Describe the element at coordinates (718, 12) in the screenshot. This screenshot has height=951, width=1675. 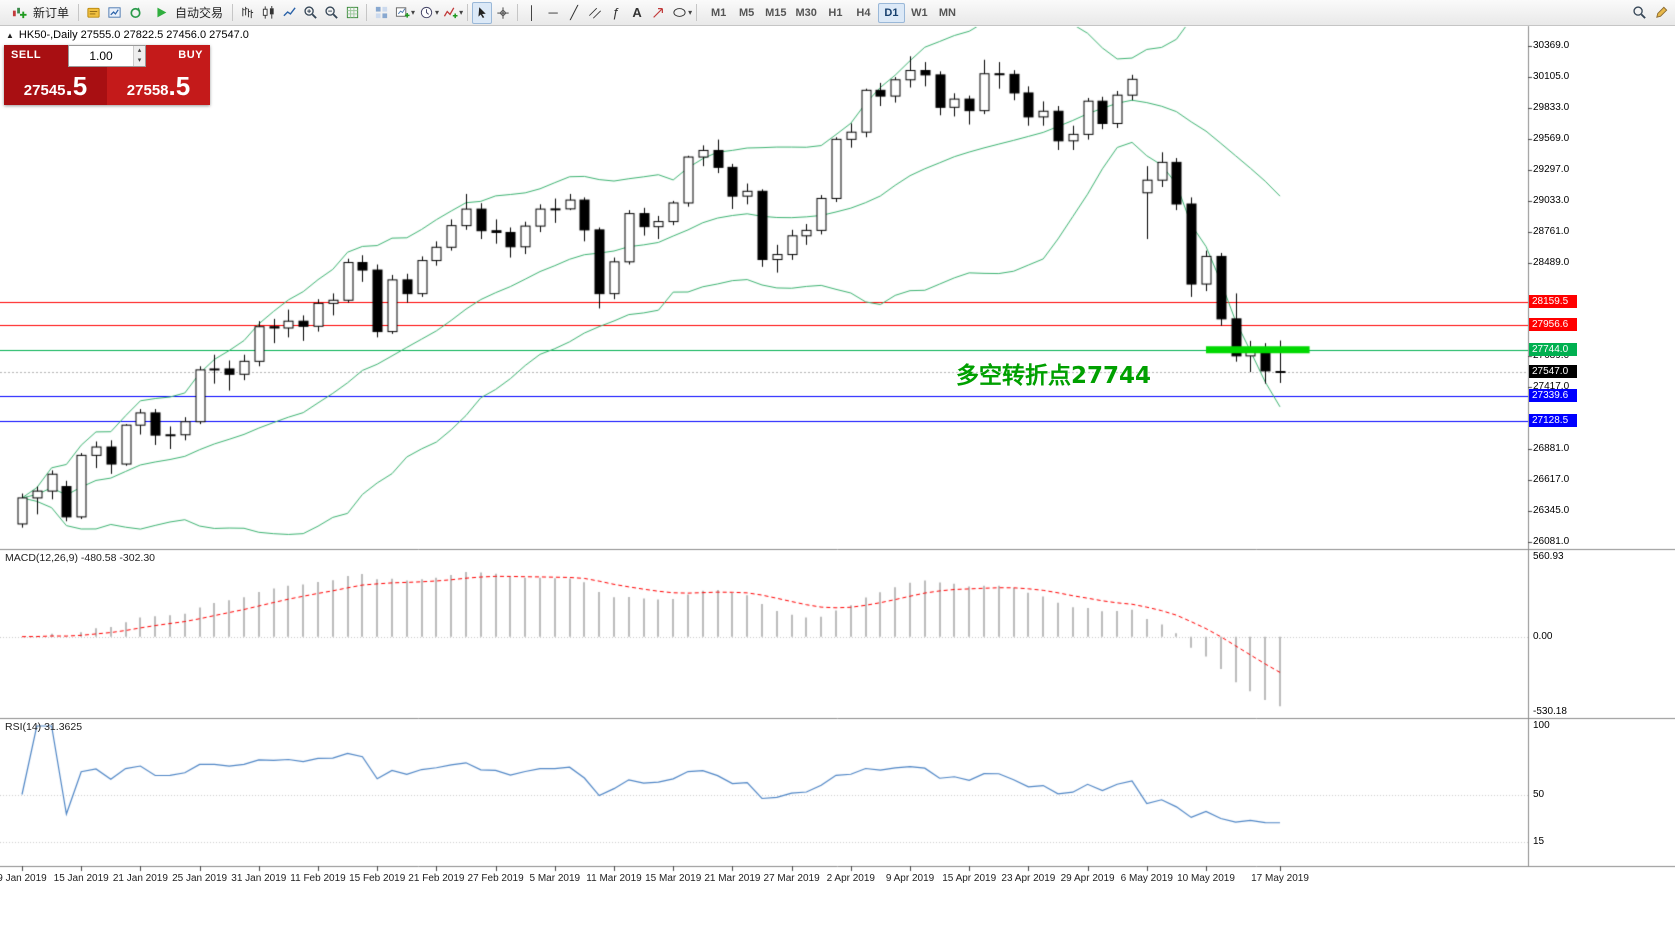
I see `timeframe-m1: M1` at that location.